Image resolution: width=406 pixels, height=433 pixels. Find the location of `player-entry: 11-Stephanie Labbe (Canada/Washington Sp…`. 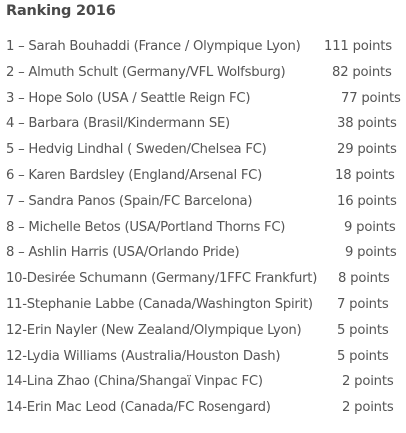

player-entry: 11-Stephanie Labbe (Canada/Washington Sp… is located at coordinates (159, 304).